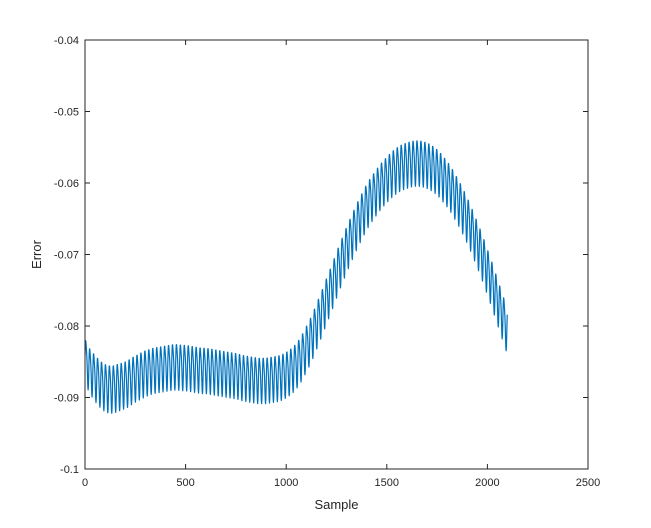 Image resolution: width=651 pixels, height=528 pixels. What do you see at coordinates (69, 470) in the screenshot?
I see `y-tick-label: -0.1` at bounding box center [69, 470].